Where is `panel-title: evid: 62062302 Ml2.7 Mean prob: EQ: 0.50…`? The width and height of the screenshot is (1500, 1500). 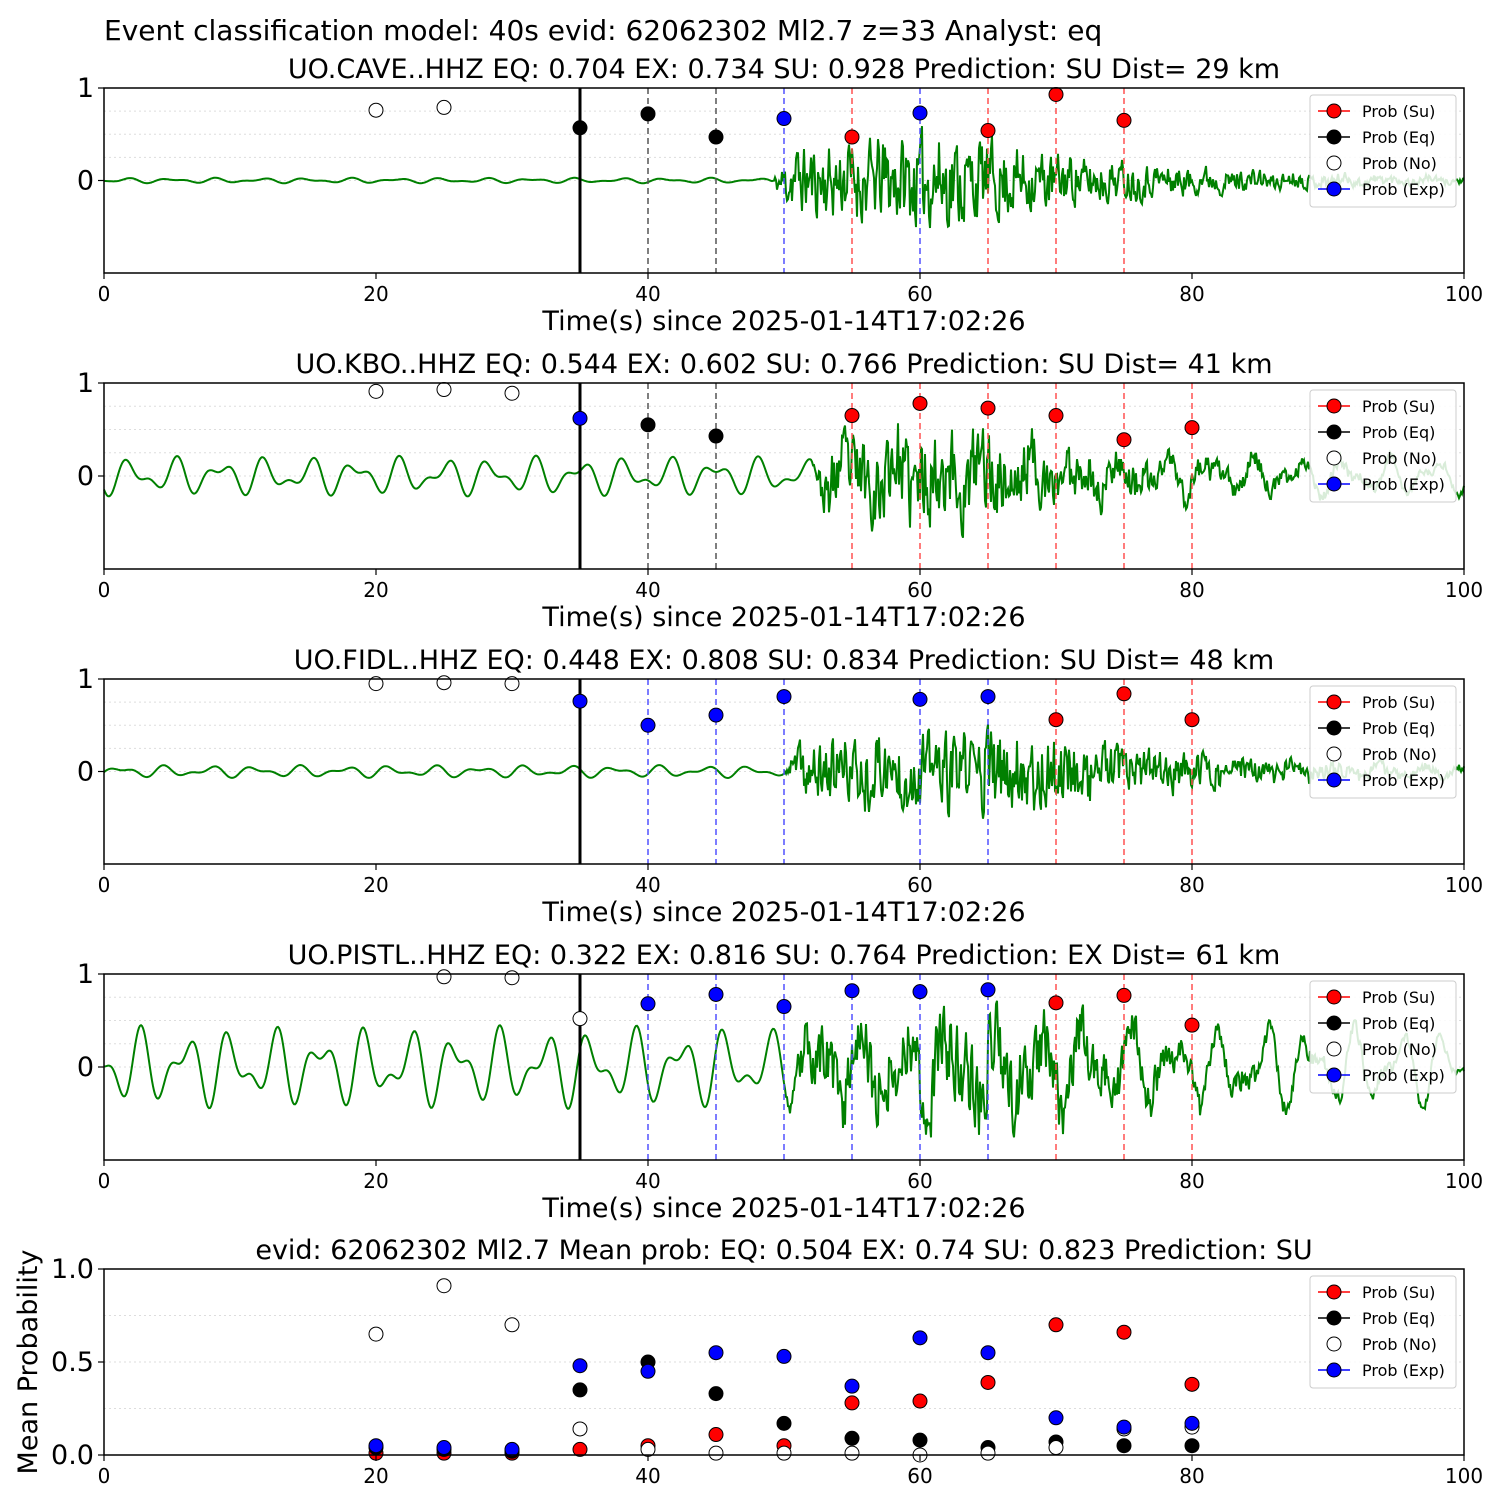 panel-title: evid: 62062302 Ml2.7 Mean prob: EQ: 0.50… is located at coordinates (783, 1250).